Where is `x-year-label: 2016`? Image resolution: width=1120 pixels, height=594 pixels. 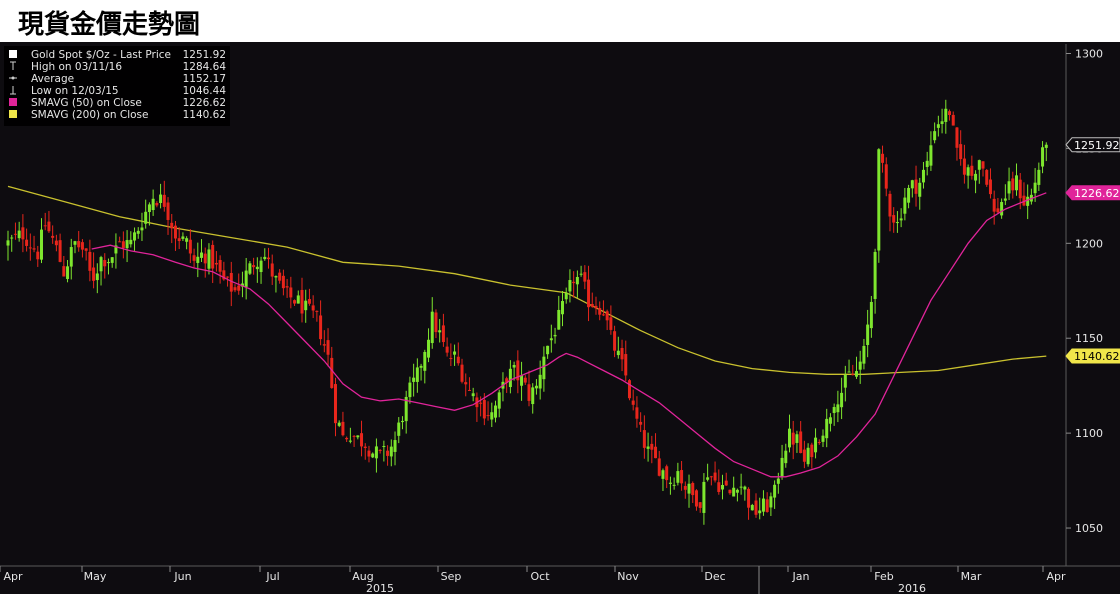
x-year-label: 2016 is located at coordinates (912, 588).